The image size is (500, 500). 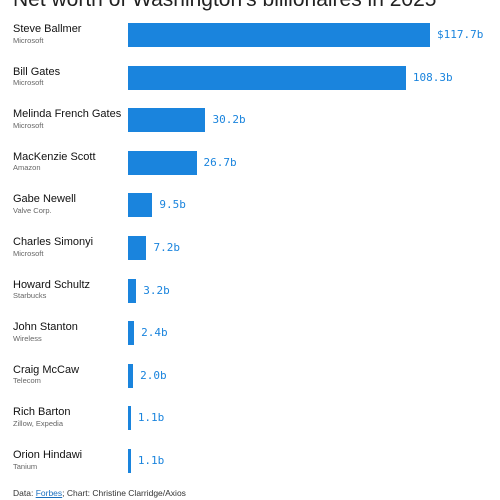 I want to click on person-name: Steve Ballmer, so click(x=47, y=29).